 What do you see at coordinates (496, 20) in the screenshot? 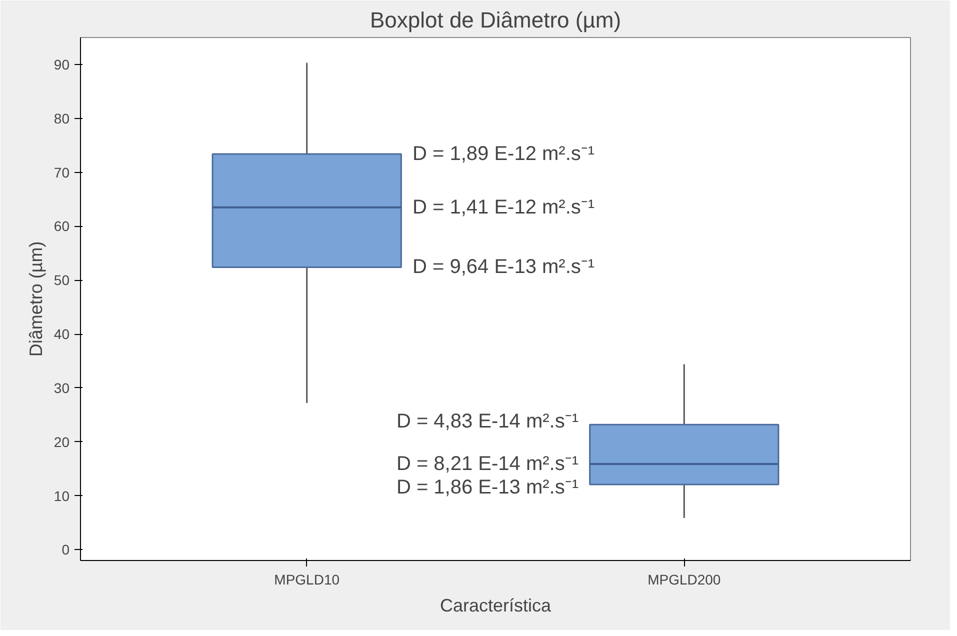
I see `chart-title: Boxplot de Diâmetro (µm)` at bounding box center [496, 20].